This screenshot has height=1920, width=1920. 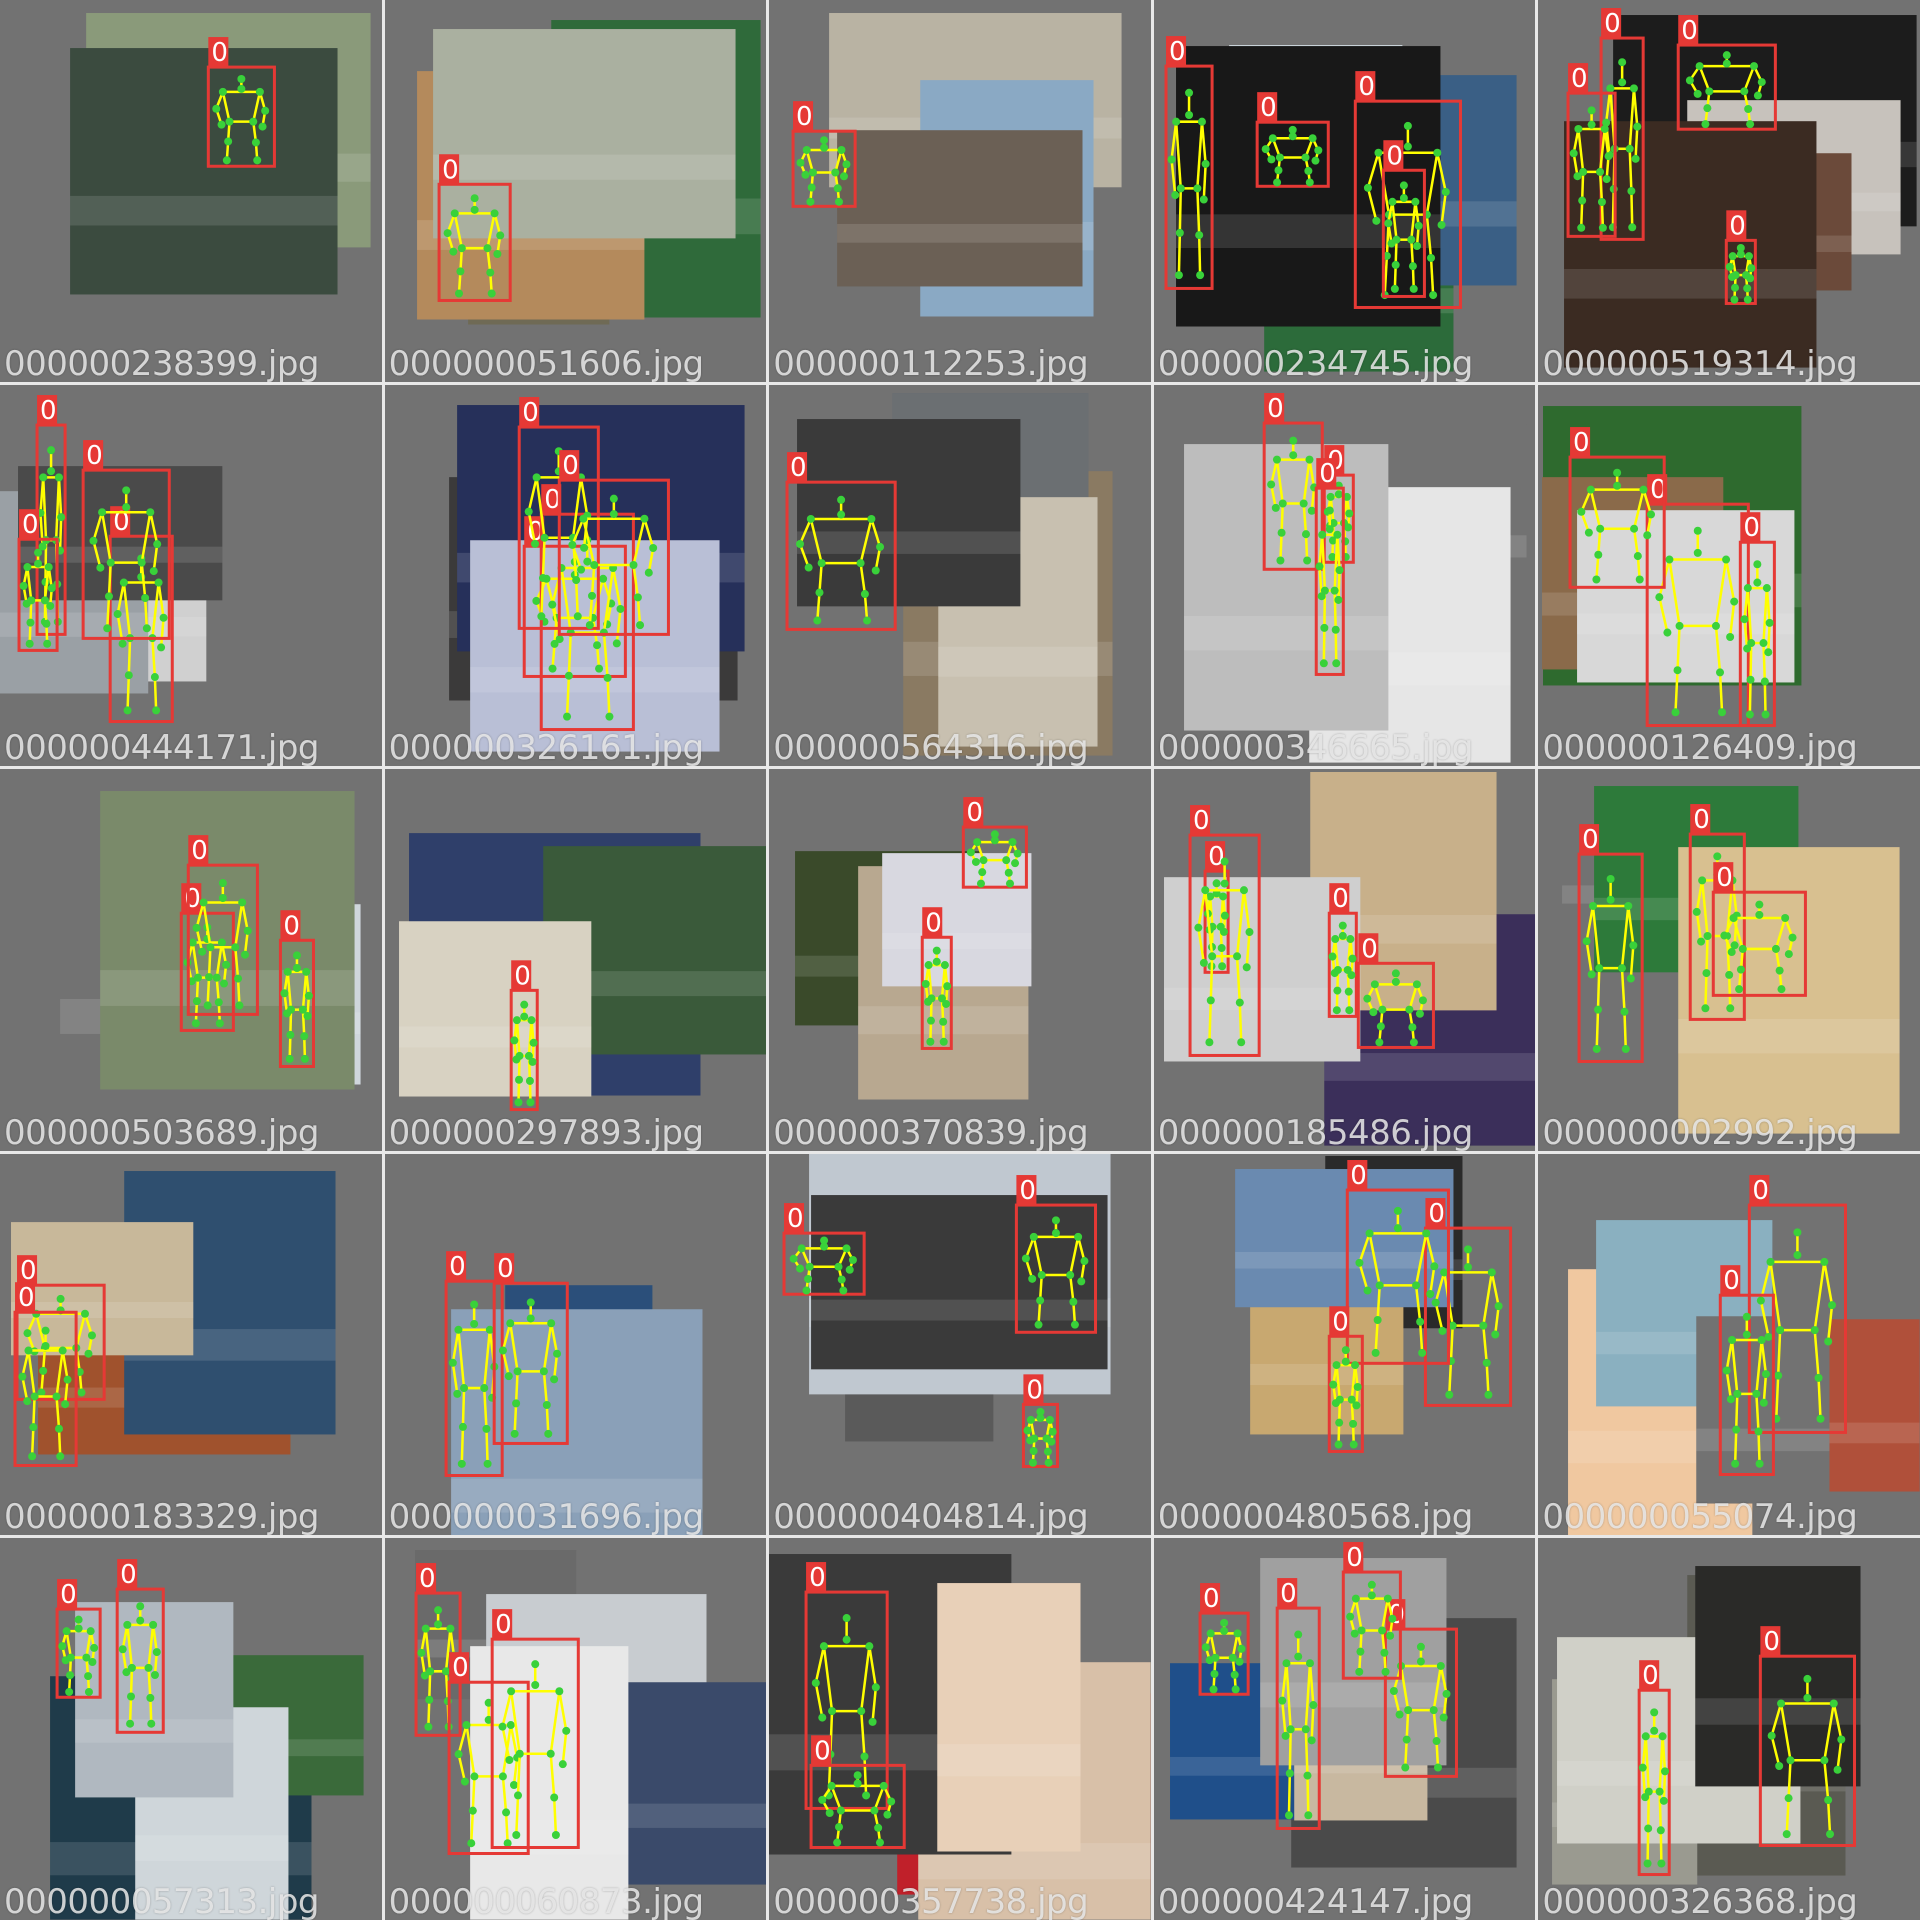 I want to click on mosaic-tile: 0 0 000000370839.jpg, so click(x=960, y=960).